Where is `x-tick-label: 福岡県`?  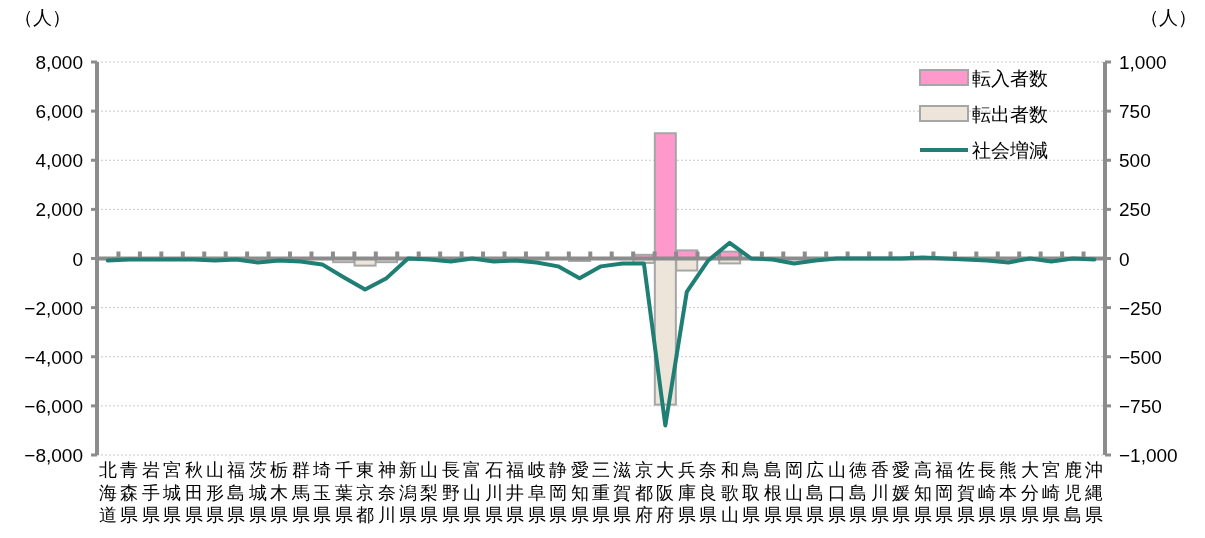
x-tick-label: 福岡県 is located at coordinates (944, 492).